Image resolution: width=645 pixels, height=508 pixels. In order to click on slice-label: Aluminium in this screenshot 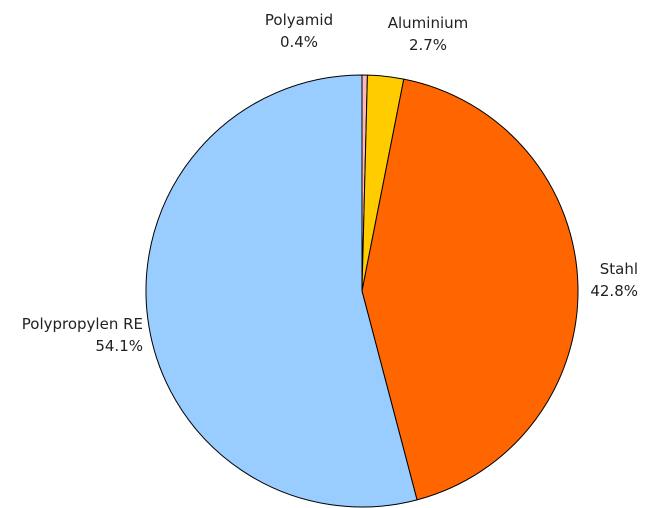, I will do `click(428, 23)`.